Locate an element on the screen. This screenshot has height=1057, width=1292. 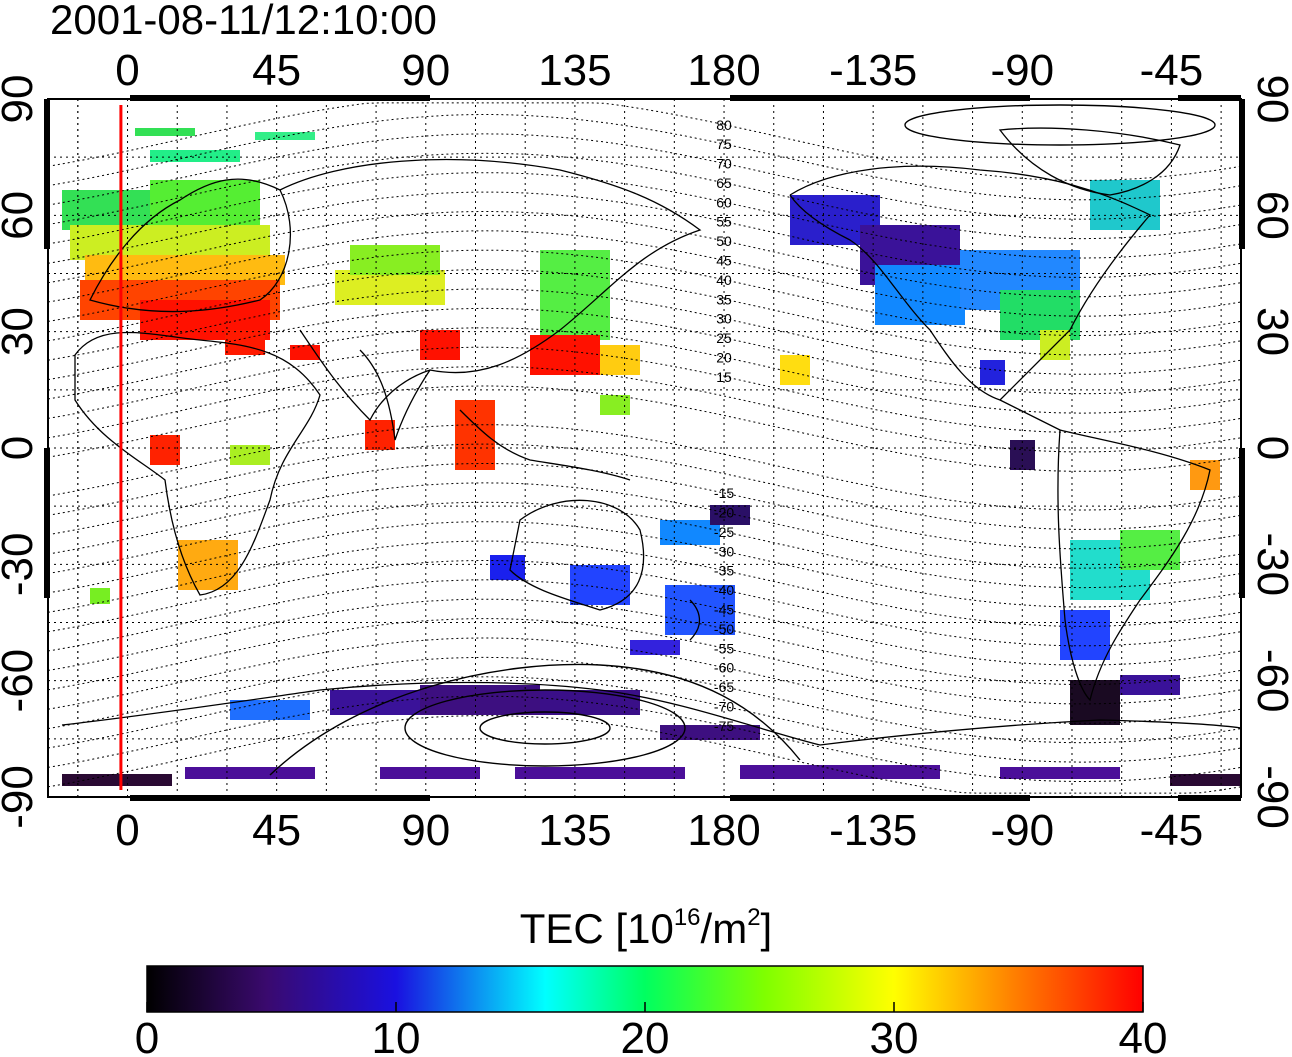
contour-label-north: 20 is located at coordinates (724, 357).